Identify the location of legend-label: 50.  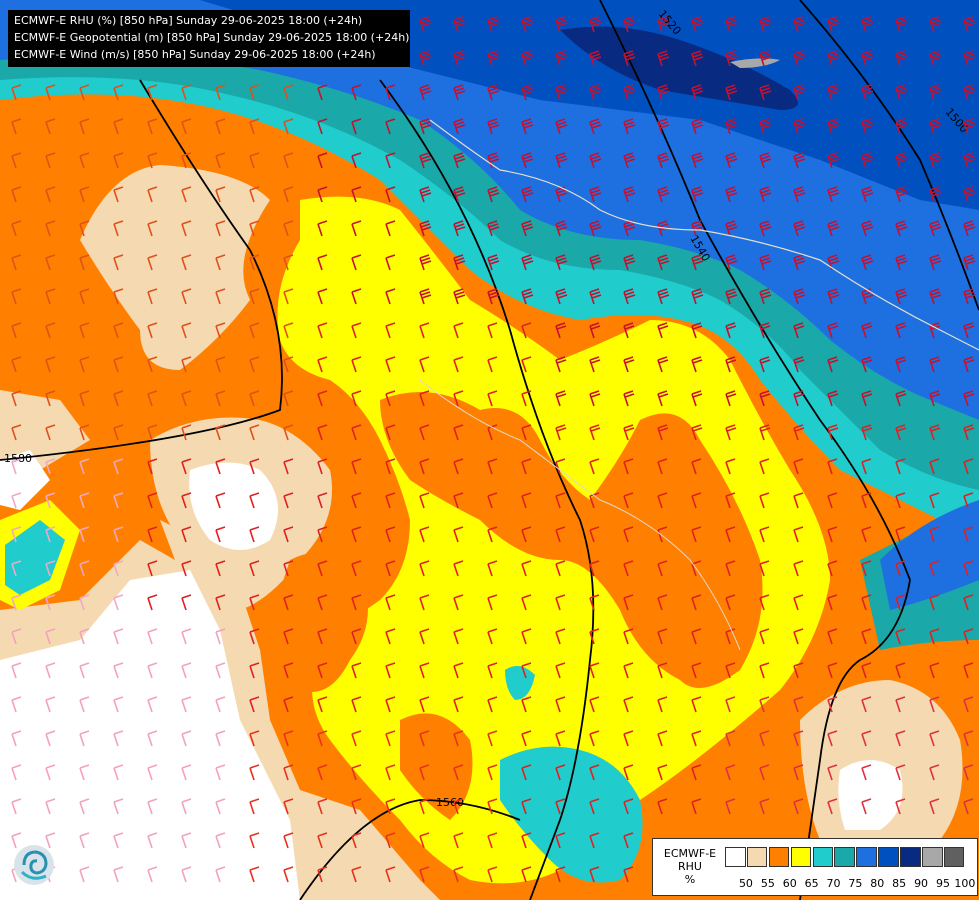
(745, 883).